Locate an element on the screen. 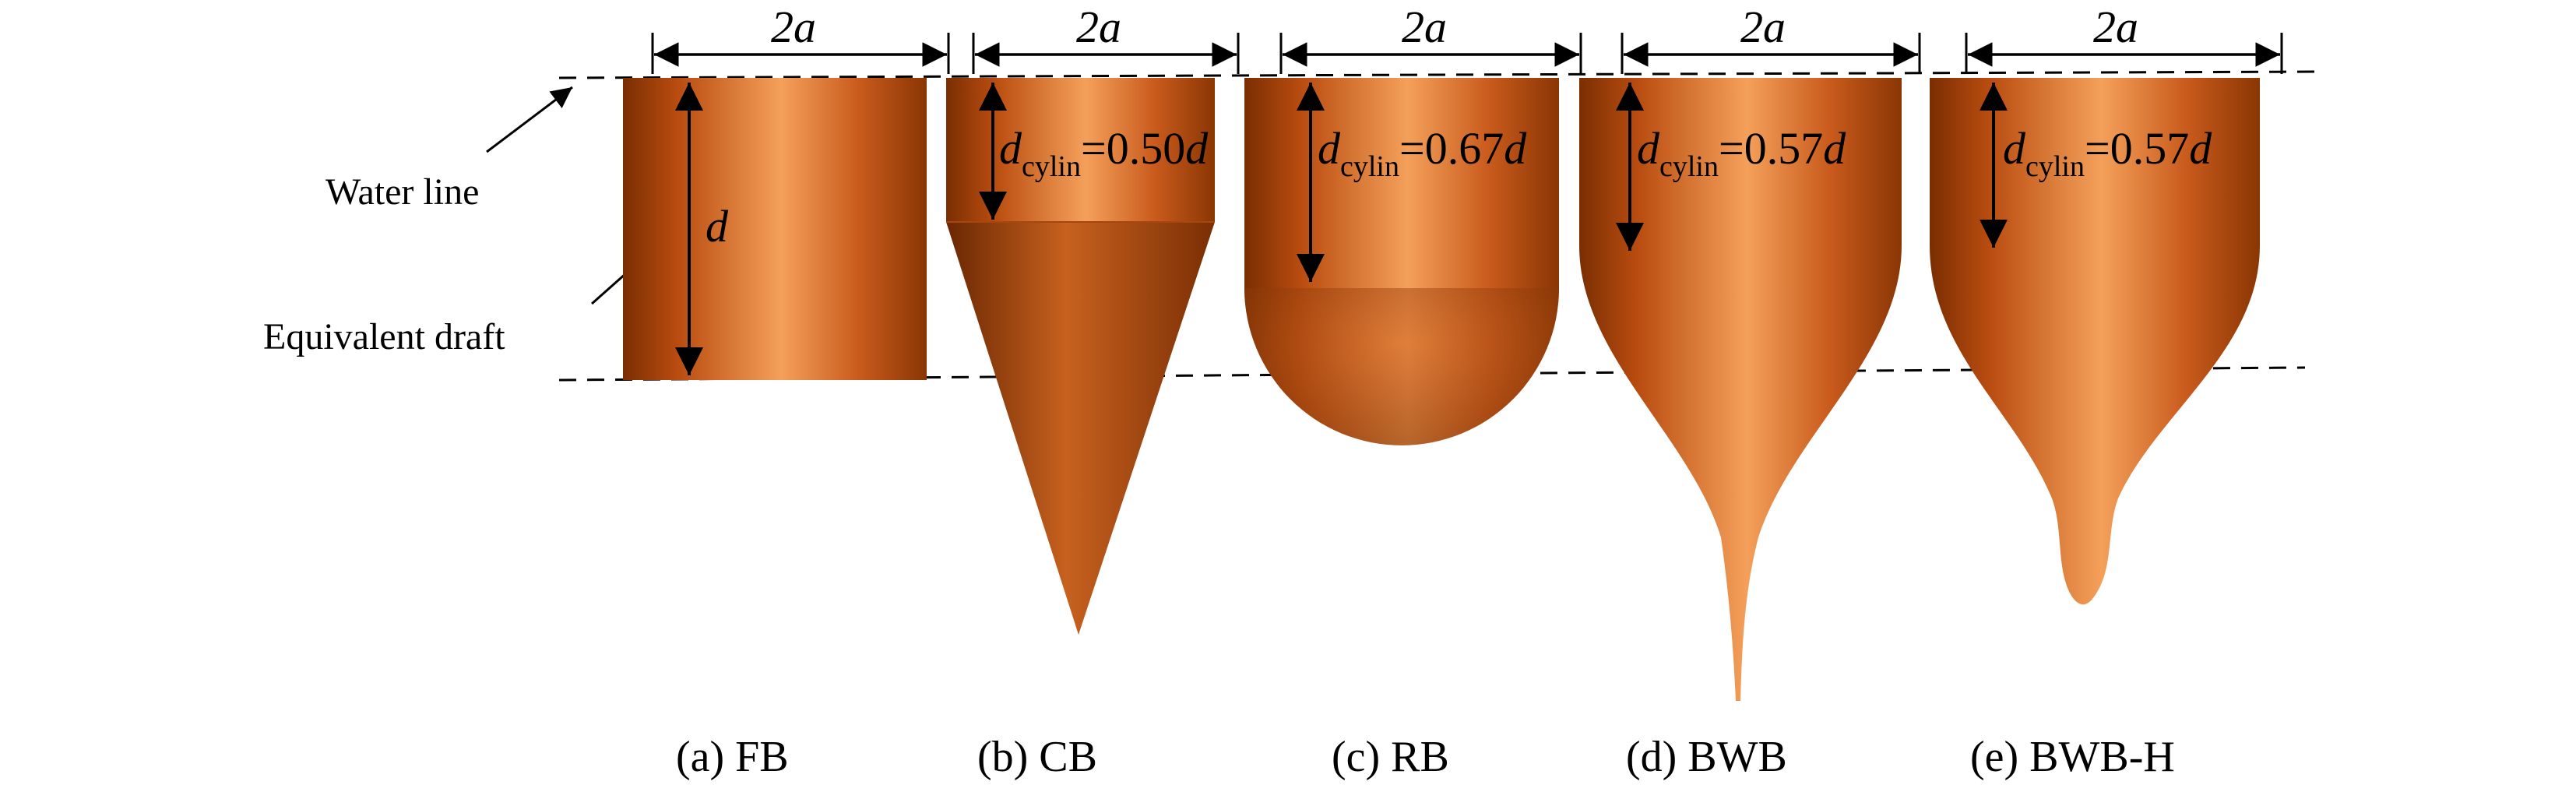 This screenshot has height=785, width=2576. water-line-label: Water line is located at coordinates (402, 192).